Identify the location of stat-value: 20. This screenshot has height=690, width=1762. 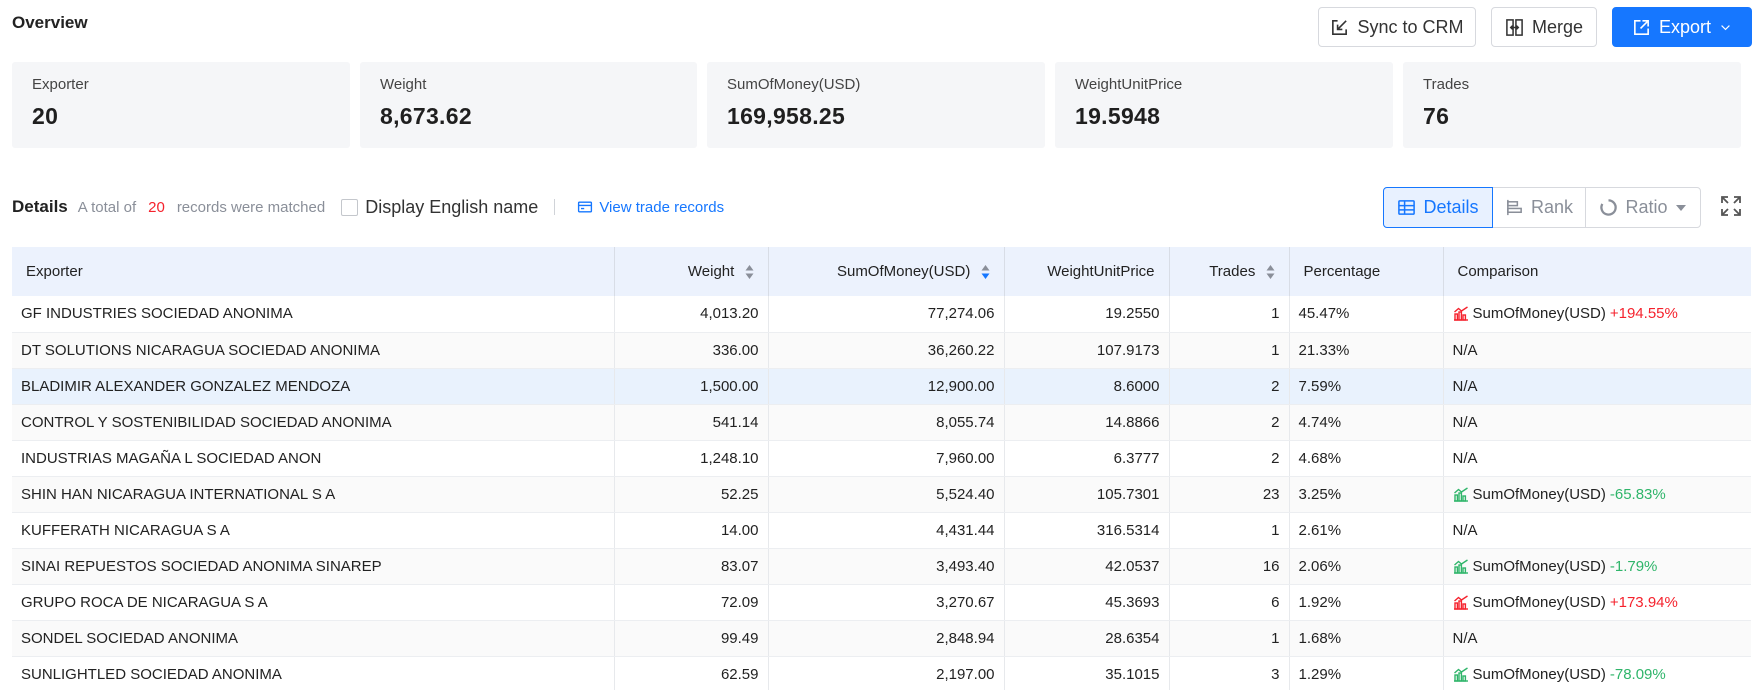
(45, 116).